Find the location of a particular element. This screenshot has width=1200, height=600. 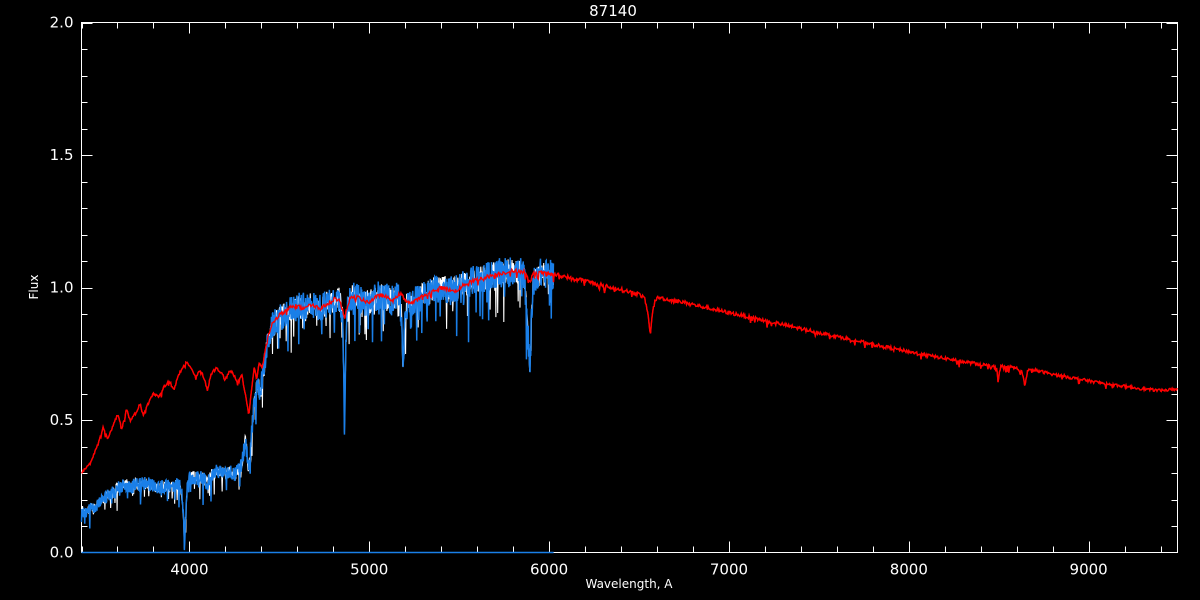

x-tick-label: 4000 is located at coordinates (189, 570).